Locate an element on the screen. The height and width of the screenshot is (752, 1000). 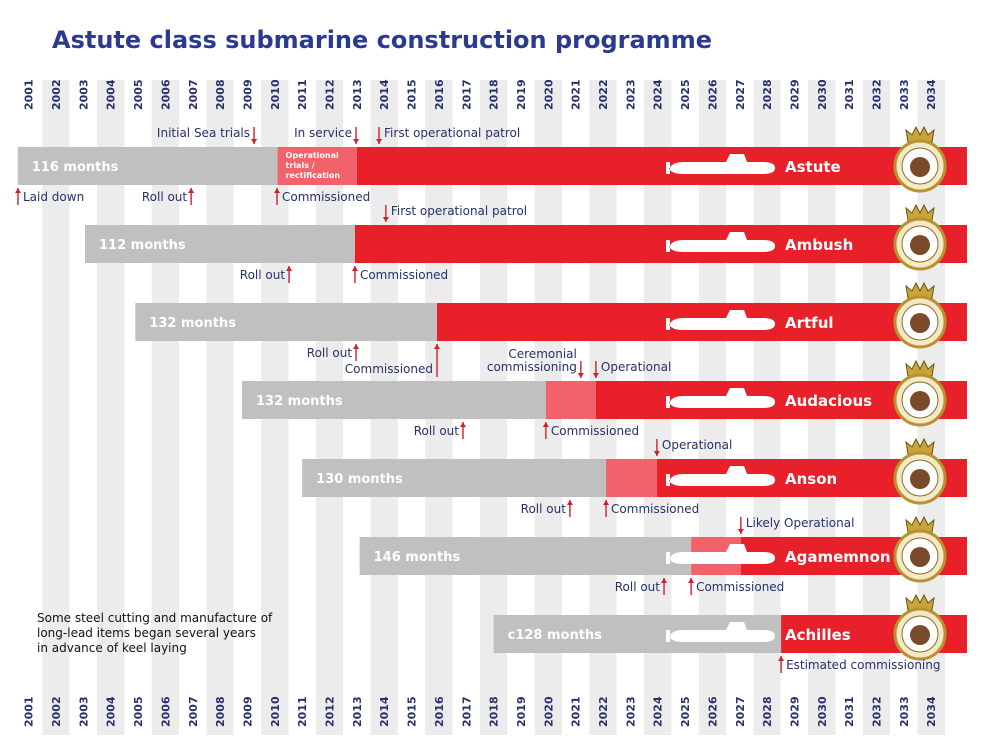
months-label: 146 months is located at coordinates (417, 557).